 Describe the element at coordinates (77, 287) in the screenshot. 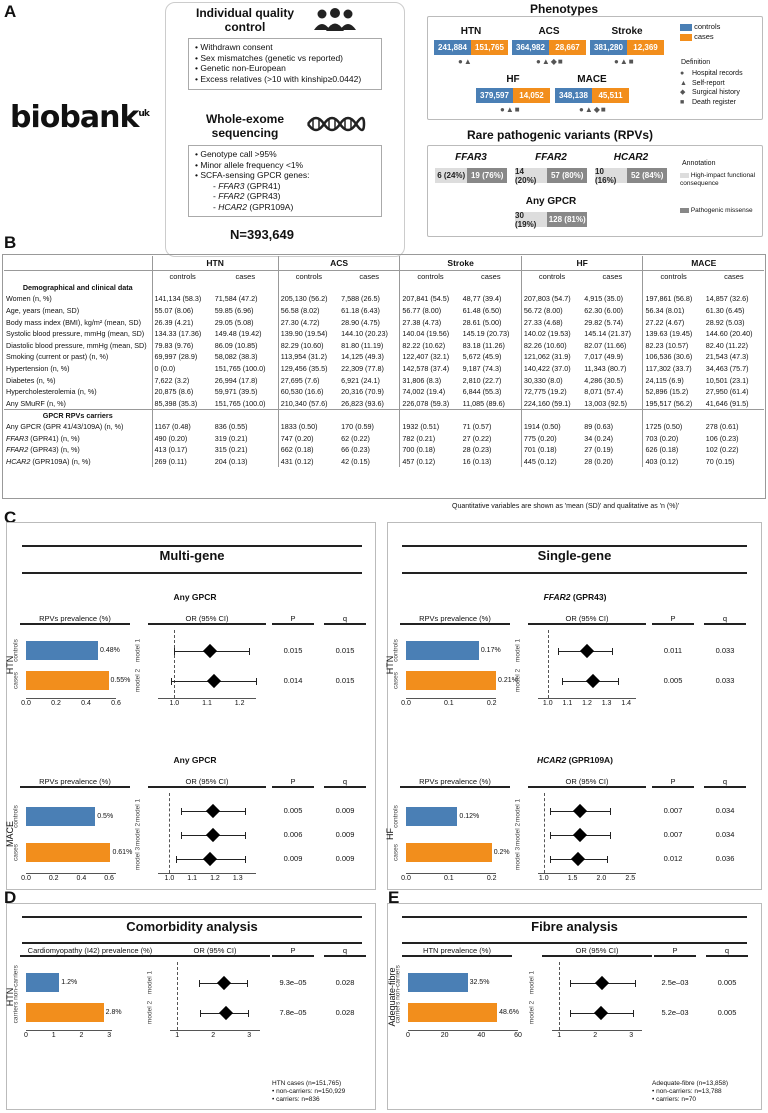

I see `section-header: Demographical and clinical data` at that location.